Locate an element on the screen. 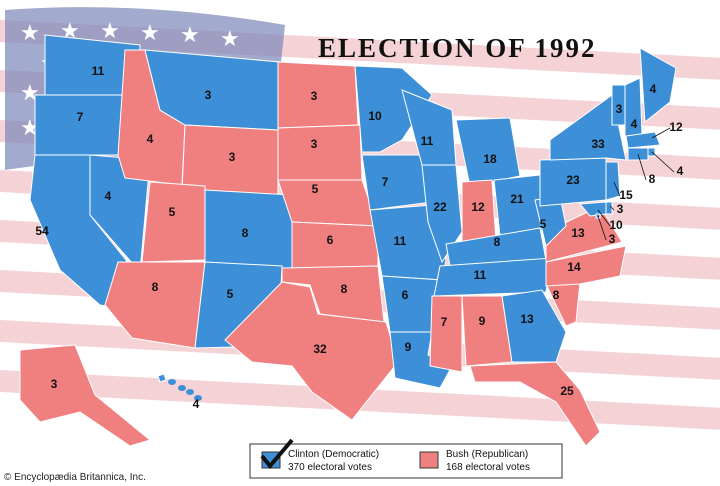 Image resolution: width=720 pixels, height=486 pixels. state-votes: 25 is located at coordinates (567, 391).